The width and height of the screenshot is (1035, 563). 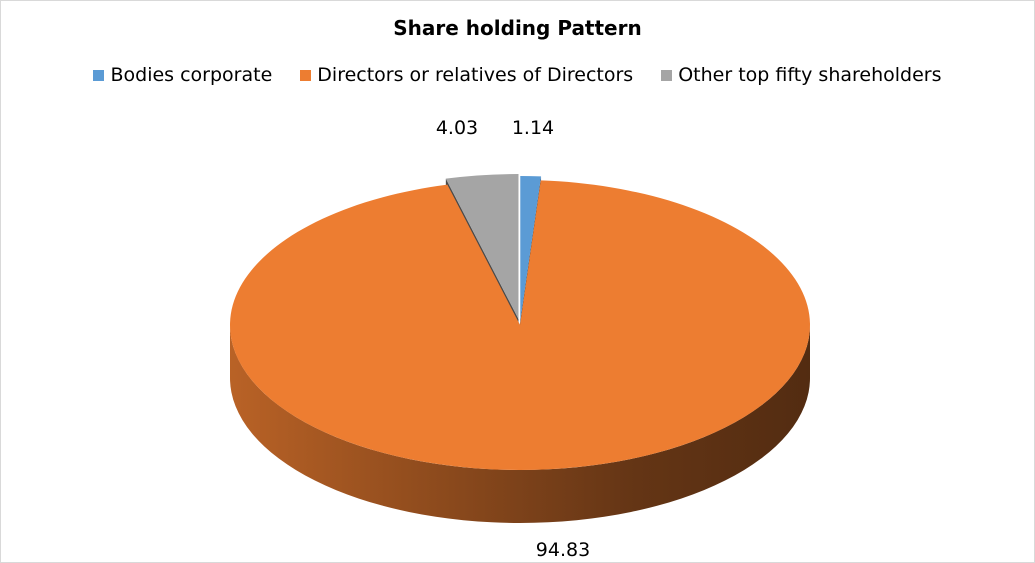 What do you see at coordinates (667, 75) in the screenshot?
I see `legend-swatch-other-top-fifty` at bounding box center [667, 75].